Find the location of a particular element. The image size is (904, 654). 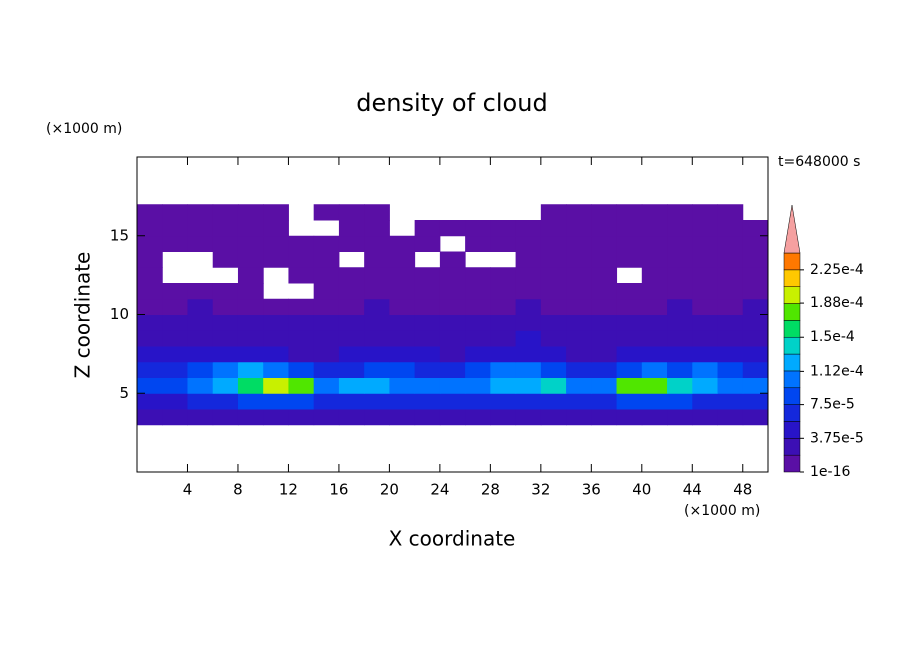

x-tick-label: 48 is located at coordinates (742, 490).